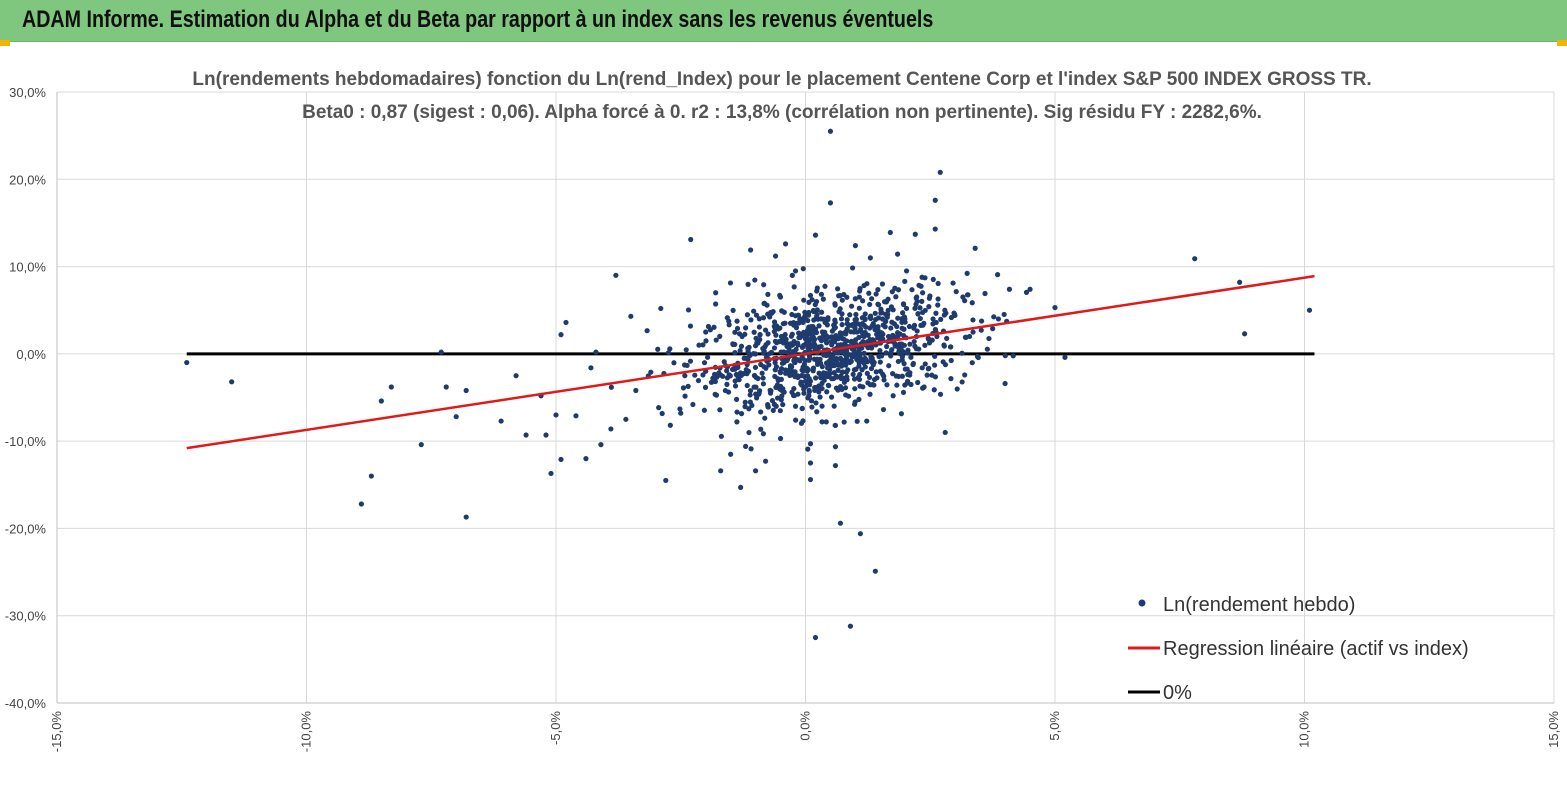 The image size is (1567, 787). Describe the element at coordinates (805, 726) in the screenshot. I see `x-tick-label: 0,0%` at that location.